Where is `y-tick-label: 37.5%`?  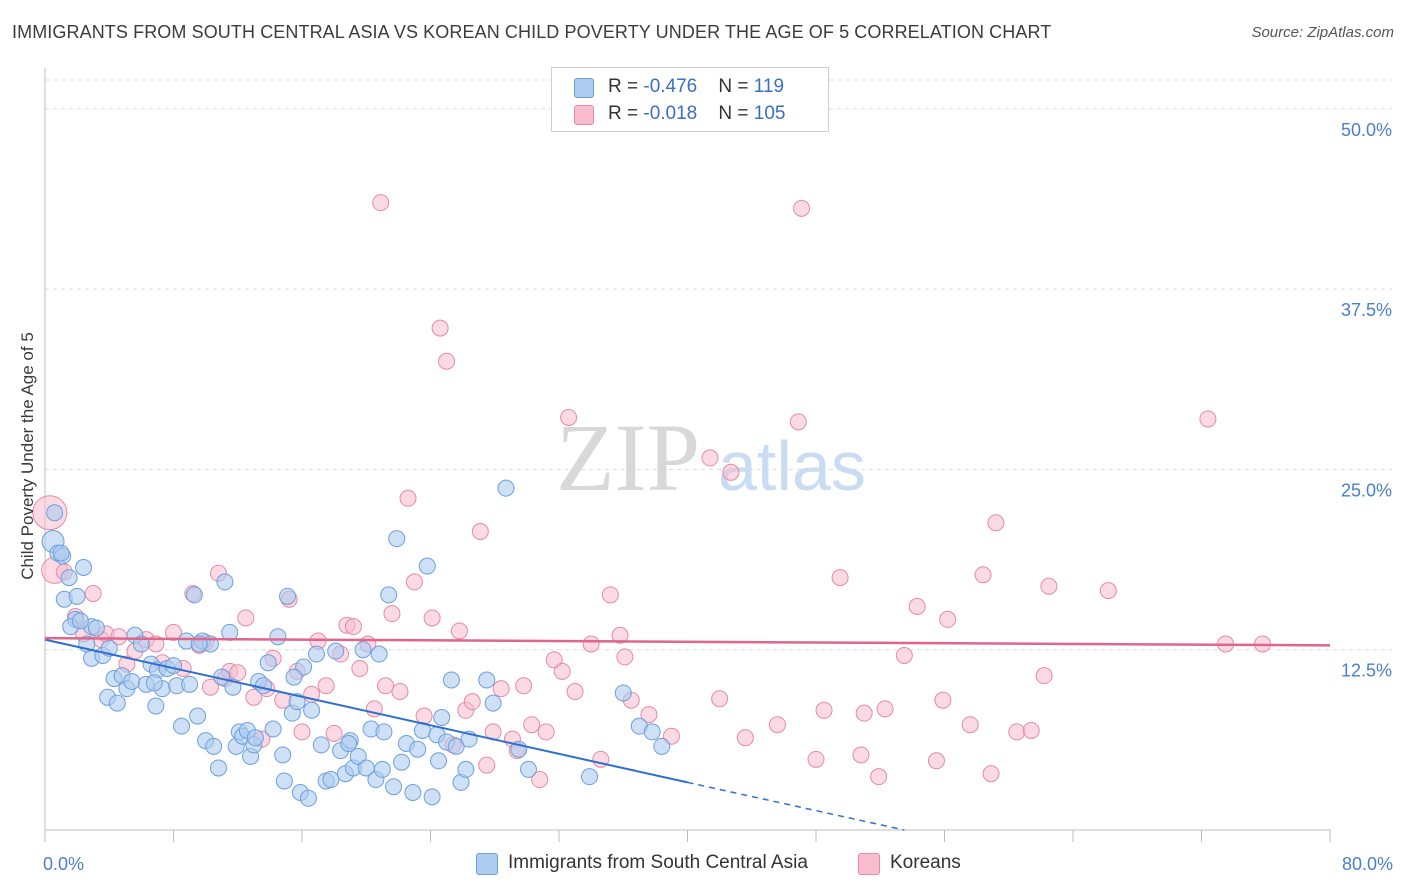 y-tick-label: 37.5% is located at coordinates (1366, 310).